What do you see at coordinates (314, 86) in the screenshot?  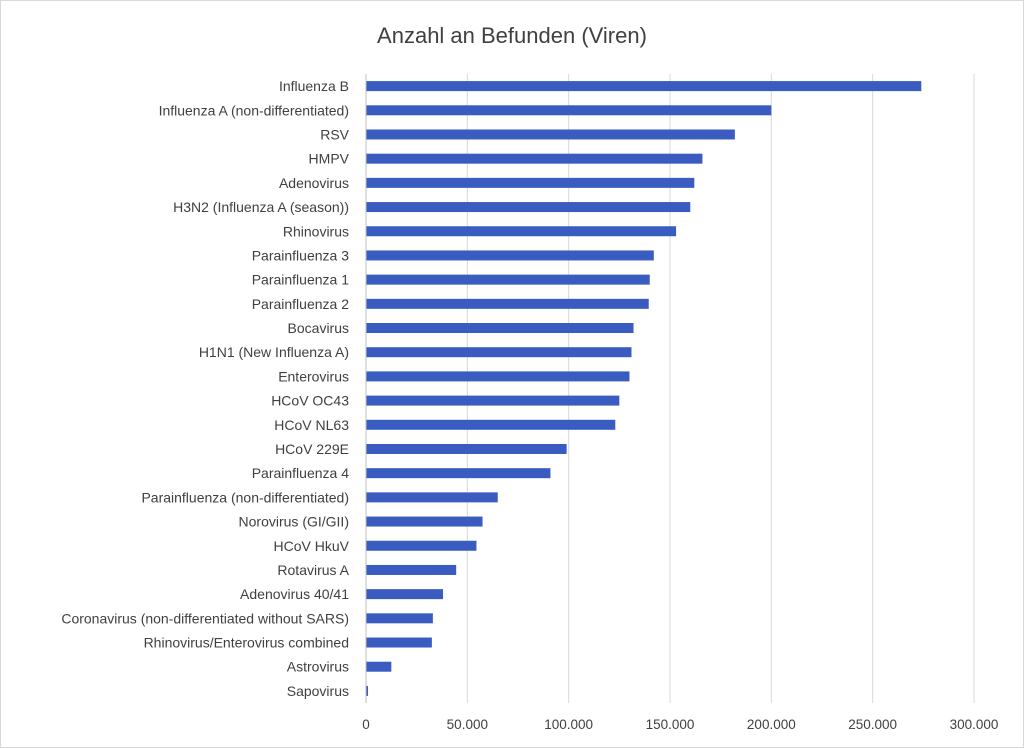 I see `category-label: Influenza B` at bounding box center [314, 86].